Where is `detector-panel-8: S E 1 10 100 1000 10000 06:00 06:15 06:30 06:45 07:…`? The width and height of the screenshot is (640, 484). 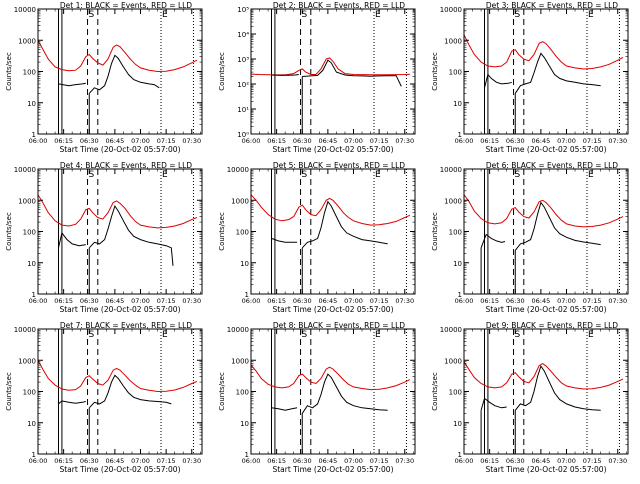 detector-panel-8: S E 1 10 100 1000 10000 06:00 06:15 06:30 06:45 07:… is located at coordinates (319, 400).